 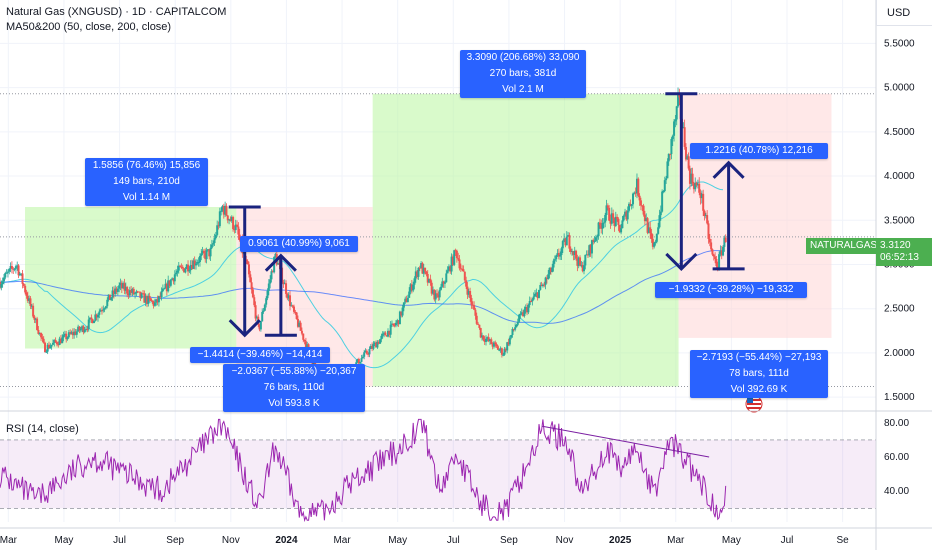 I want to click on measure-label-3: 0.9061 (40.99%) 9,061, so click(x=299, y=244).